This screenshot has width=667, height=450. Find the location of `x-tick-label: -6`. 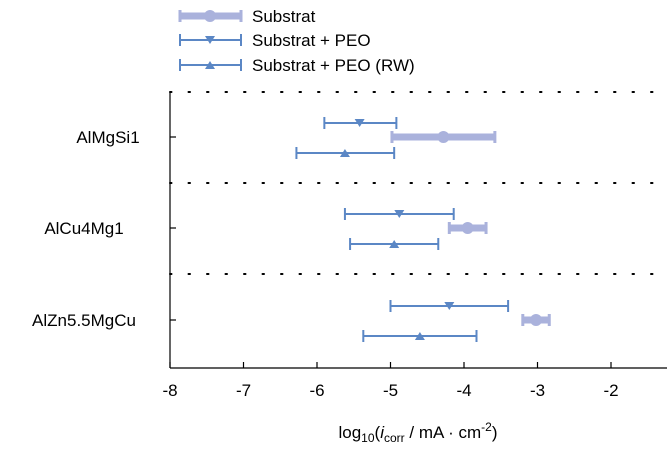

x-tick-label: -6 is located at coordinates (316, 390).